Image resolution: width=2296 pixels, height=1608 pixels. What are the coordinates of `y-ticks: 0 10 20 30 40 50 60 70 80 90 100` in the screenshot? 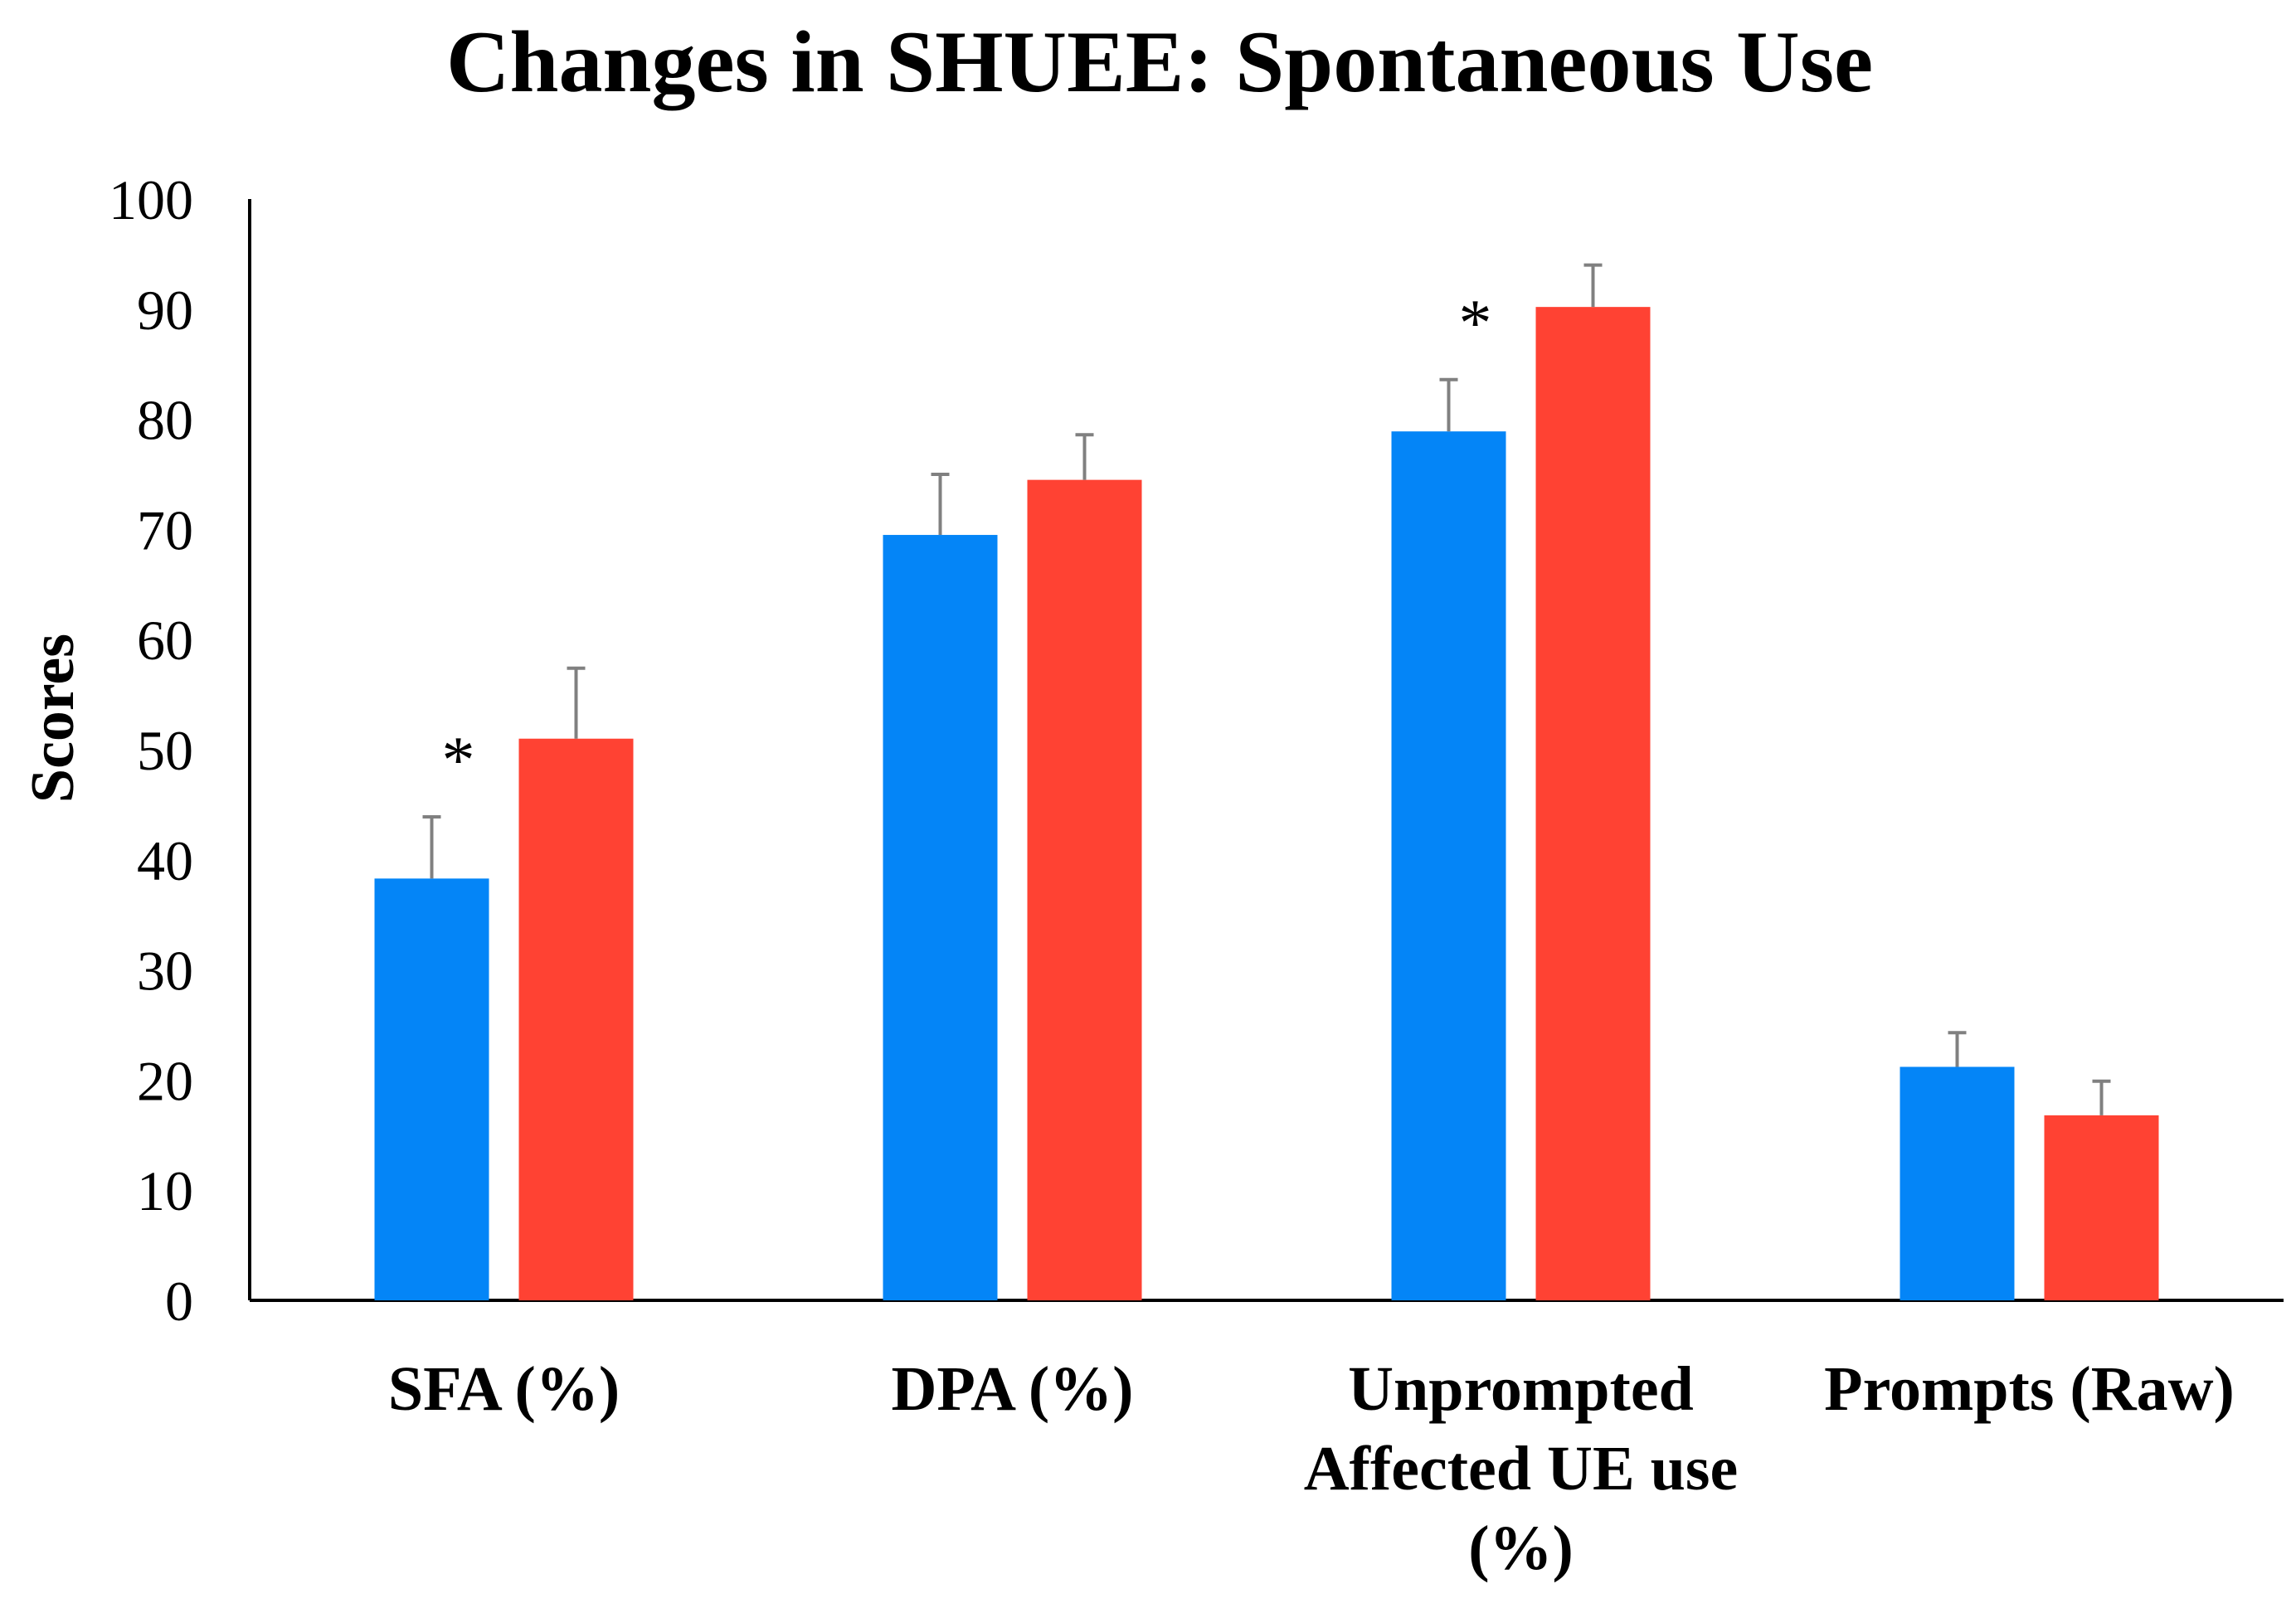 It's located at (151, 750).